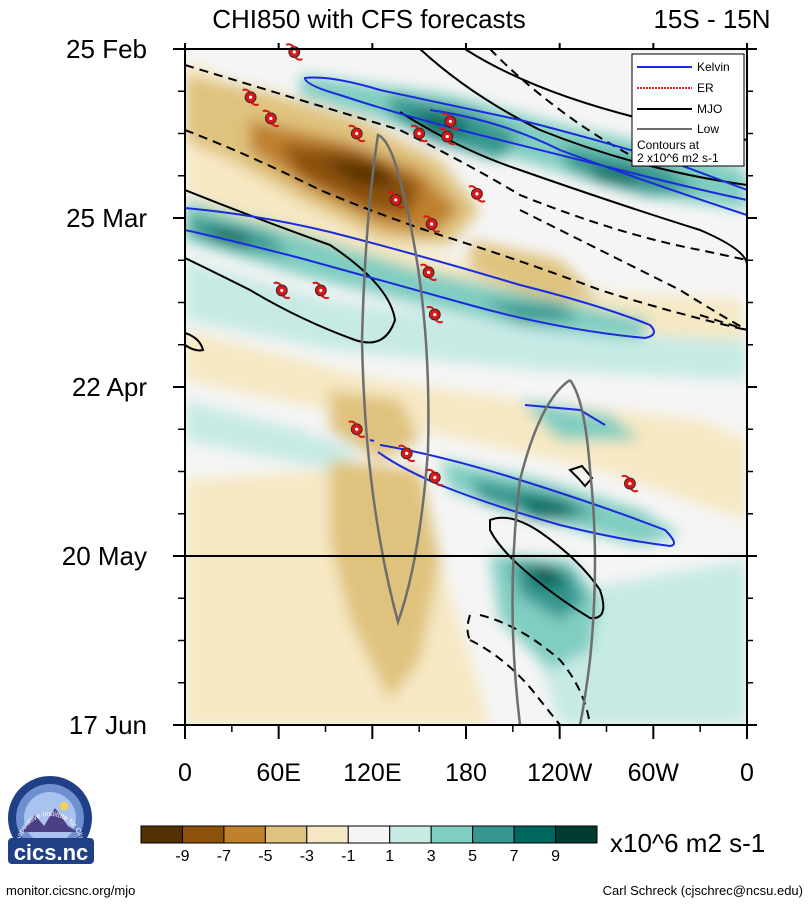 This screenshot has width=809, height=907. Describe the element at coordinates (224, 856) in the screenshot. I see `colorbar-label: -7` at that location.